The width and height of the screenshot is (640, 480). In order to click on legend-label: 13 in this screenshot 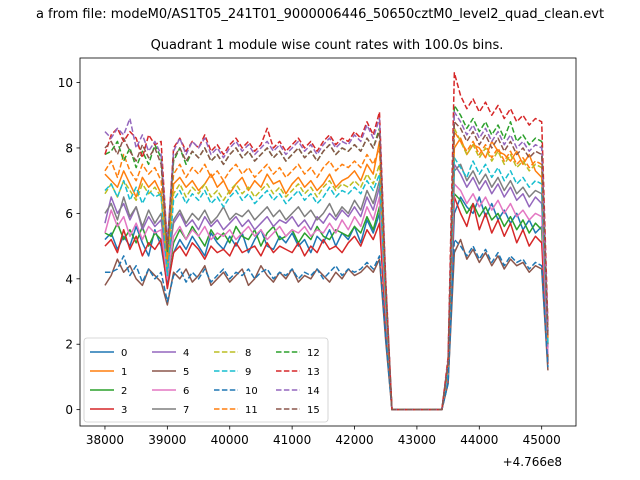, I will do `click(313, 372)`.